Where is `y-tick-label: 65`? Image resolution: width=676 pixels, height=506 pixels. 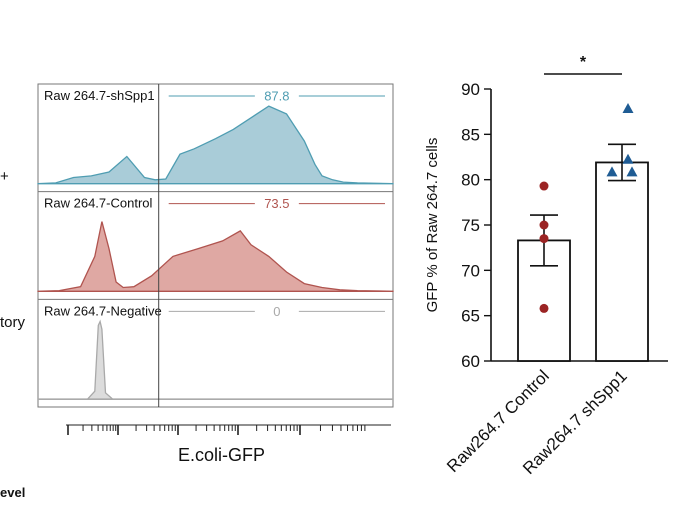 y-tick-label: 65 is located at coordinates (470, 316).